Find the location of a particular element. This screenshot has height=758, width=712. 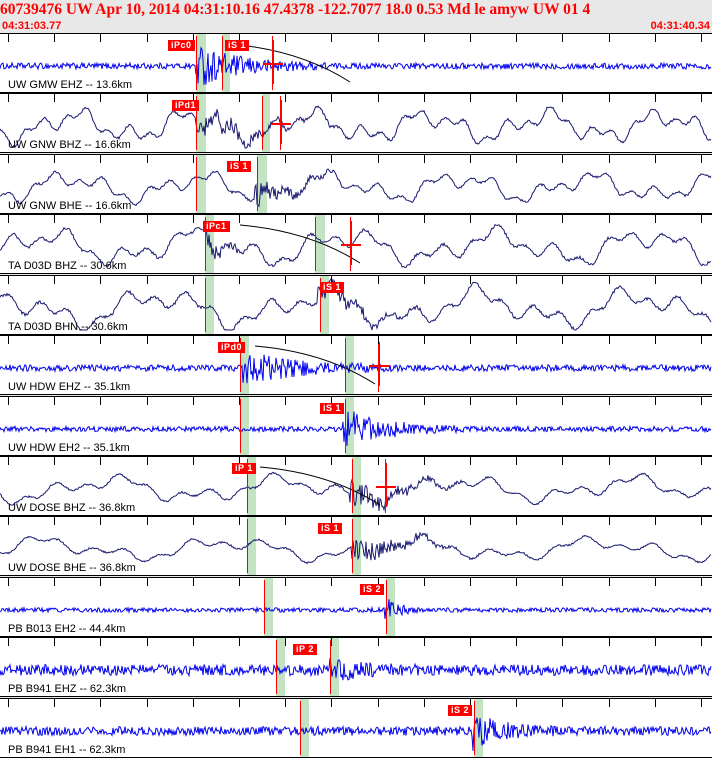

trace-panel: iS 1 UW GNW BHE -- 16.6km is located at coordinates (356, 184).